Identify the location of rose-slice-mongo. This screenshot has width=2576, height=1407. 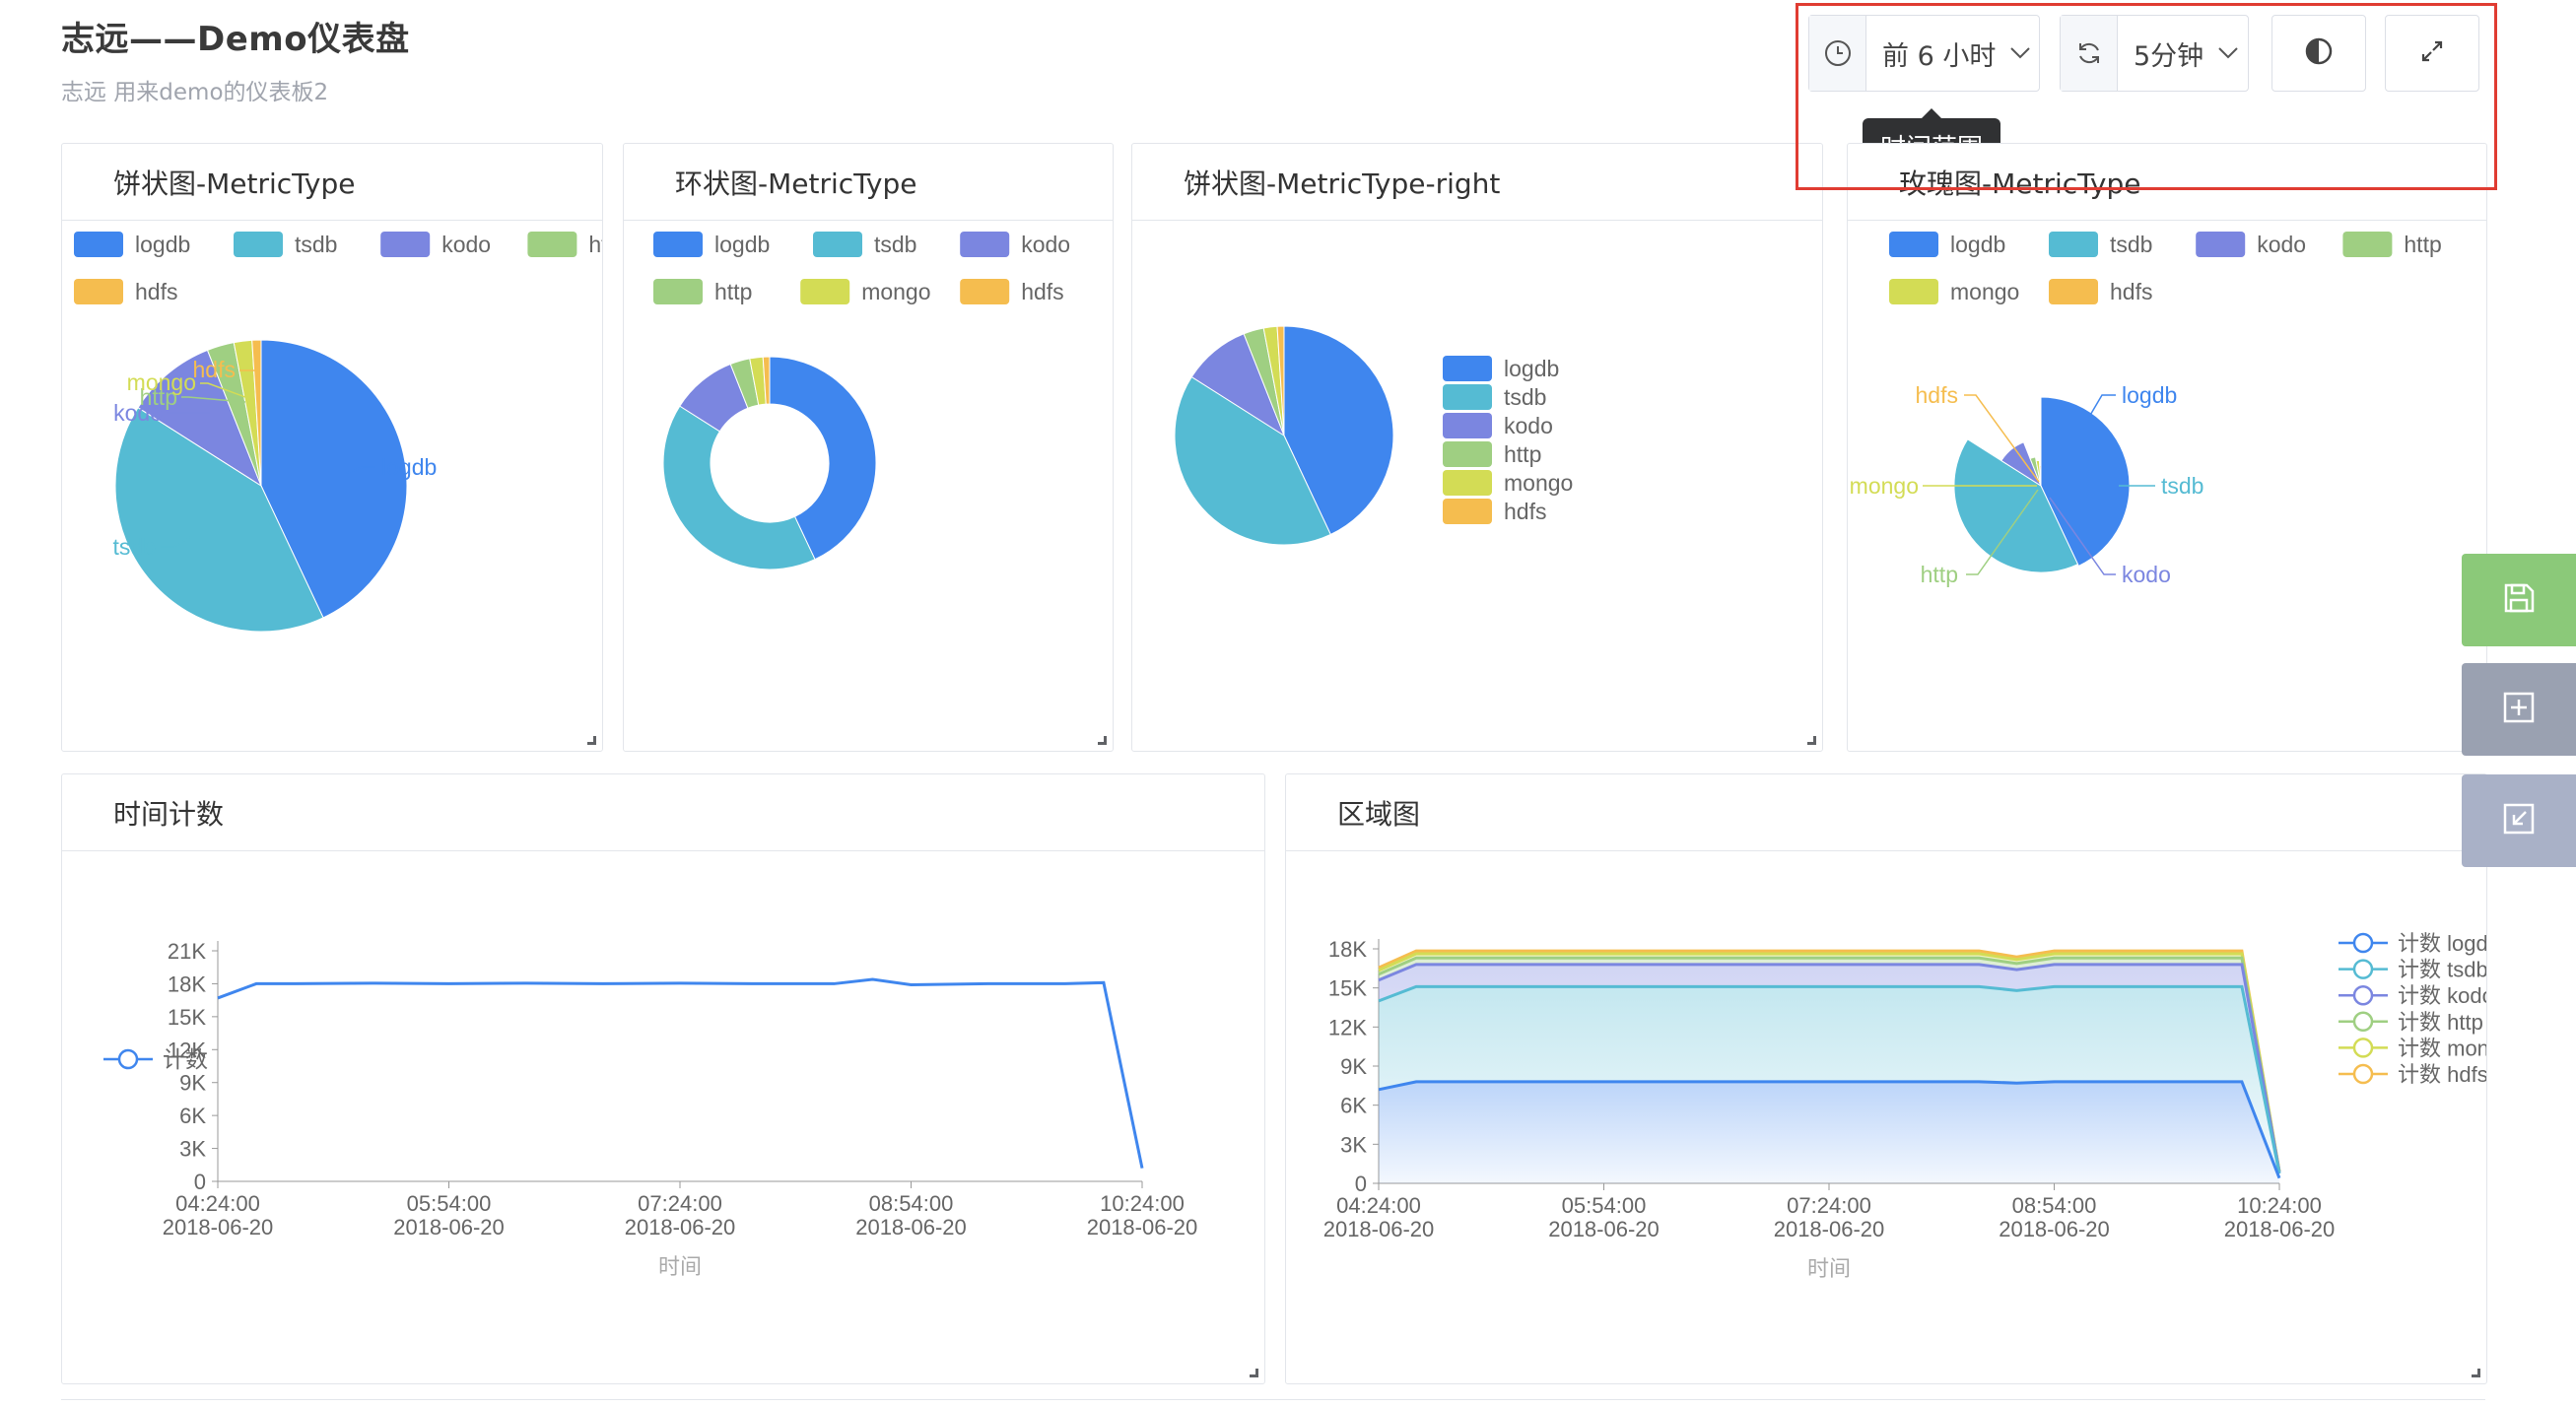
(2038, 473).